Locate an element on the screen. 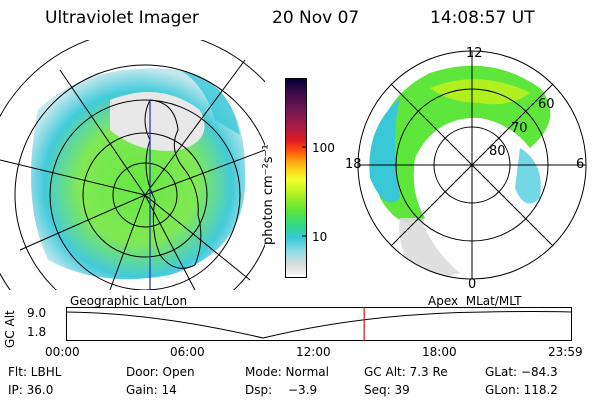  timeline-x-tick-0000: 00:00 is located at coordinates (62, 352).